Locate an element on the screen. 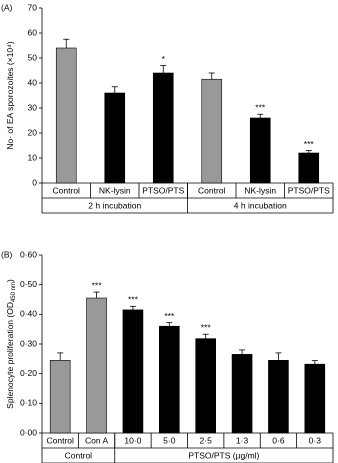 This screenshot has height=463, width=338. x-tick-label: Con A is located at coordinates (96, 440).